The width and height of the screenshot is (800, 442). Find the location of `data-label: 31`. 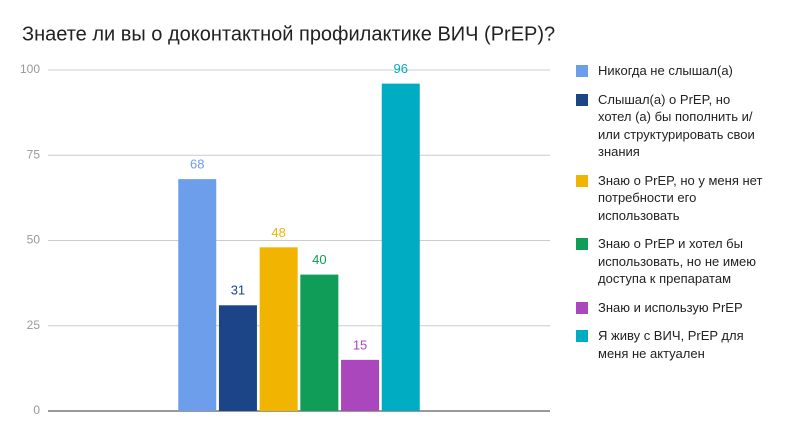

data-label: 31 is located at coordinates (238, 290).